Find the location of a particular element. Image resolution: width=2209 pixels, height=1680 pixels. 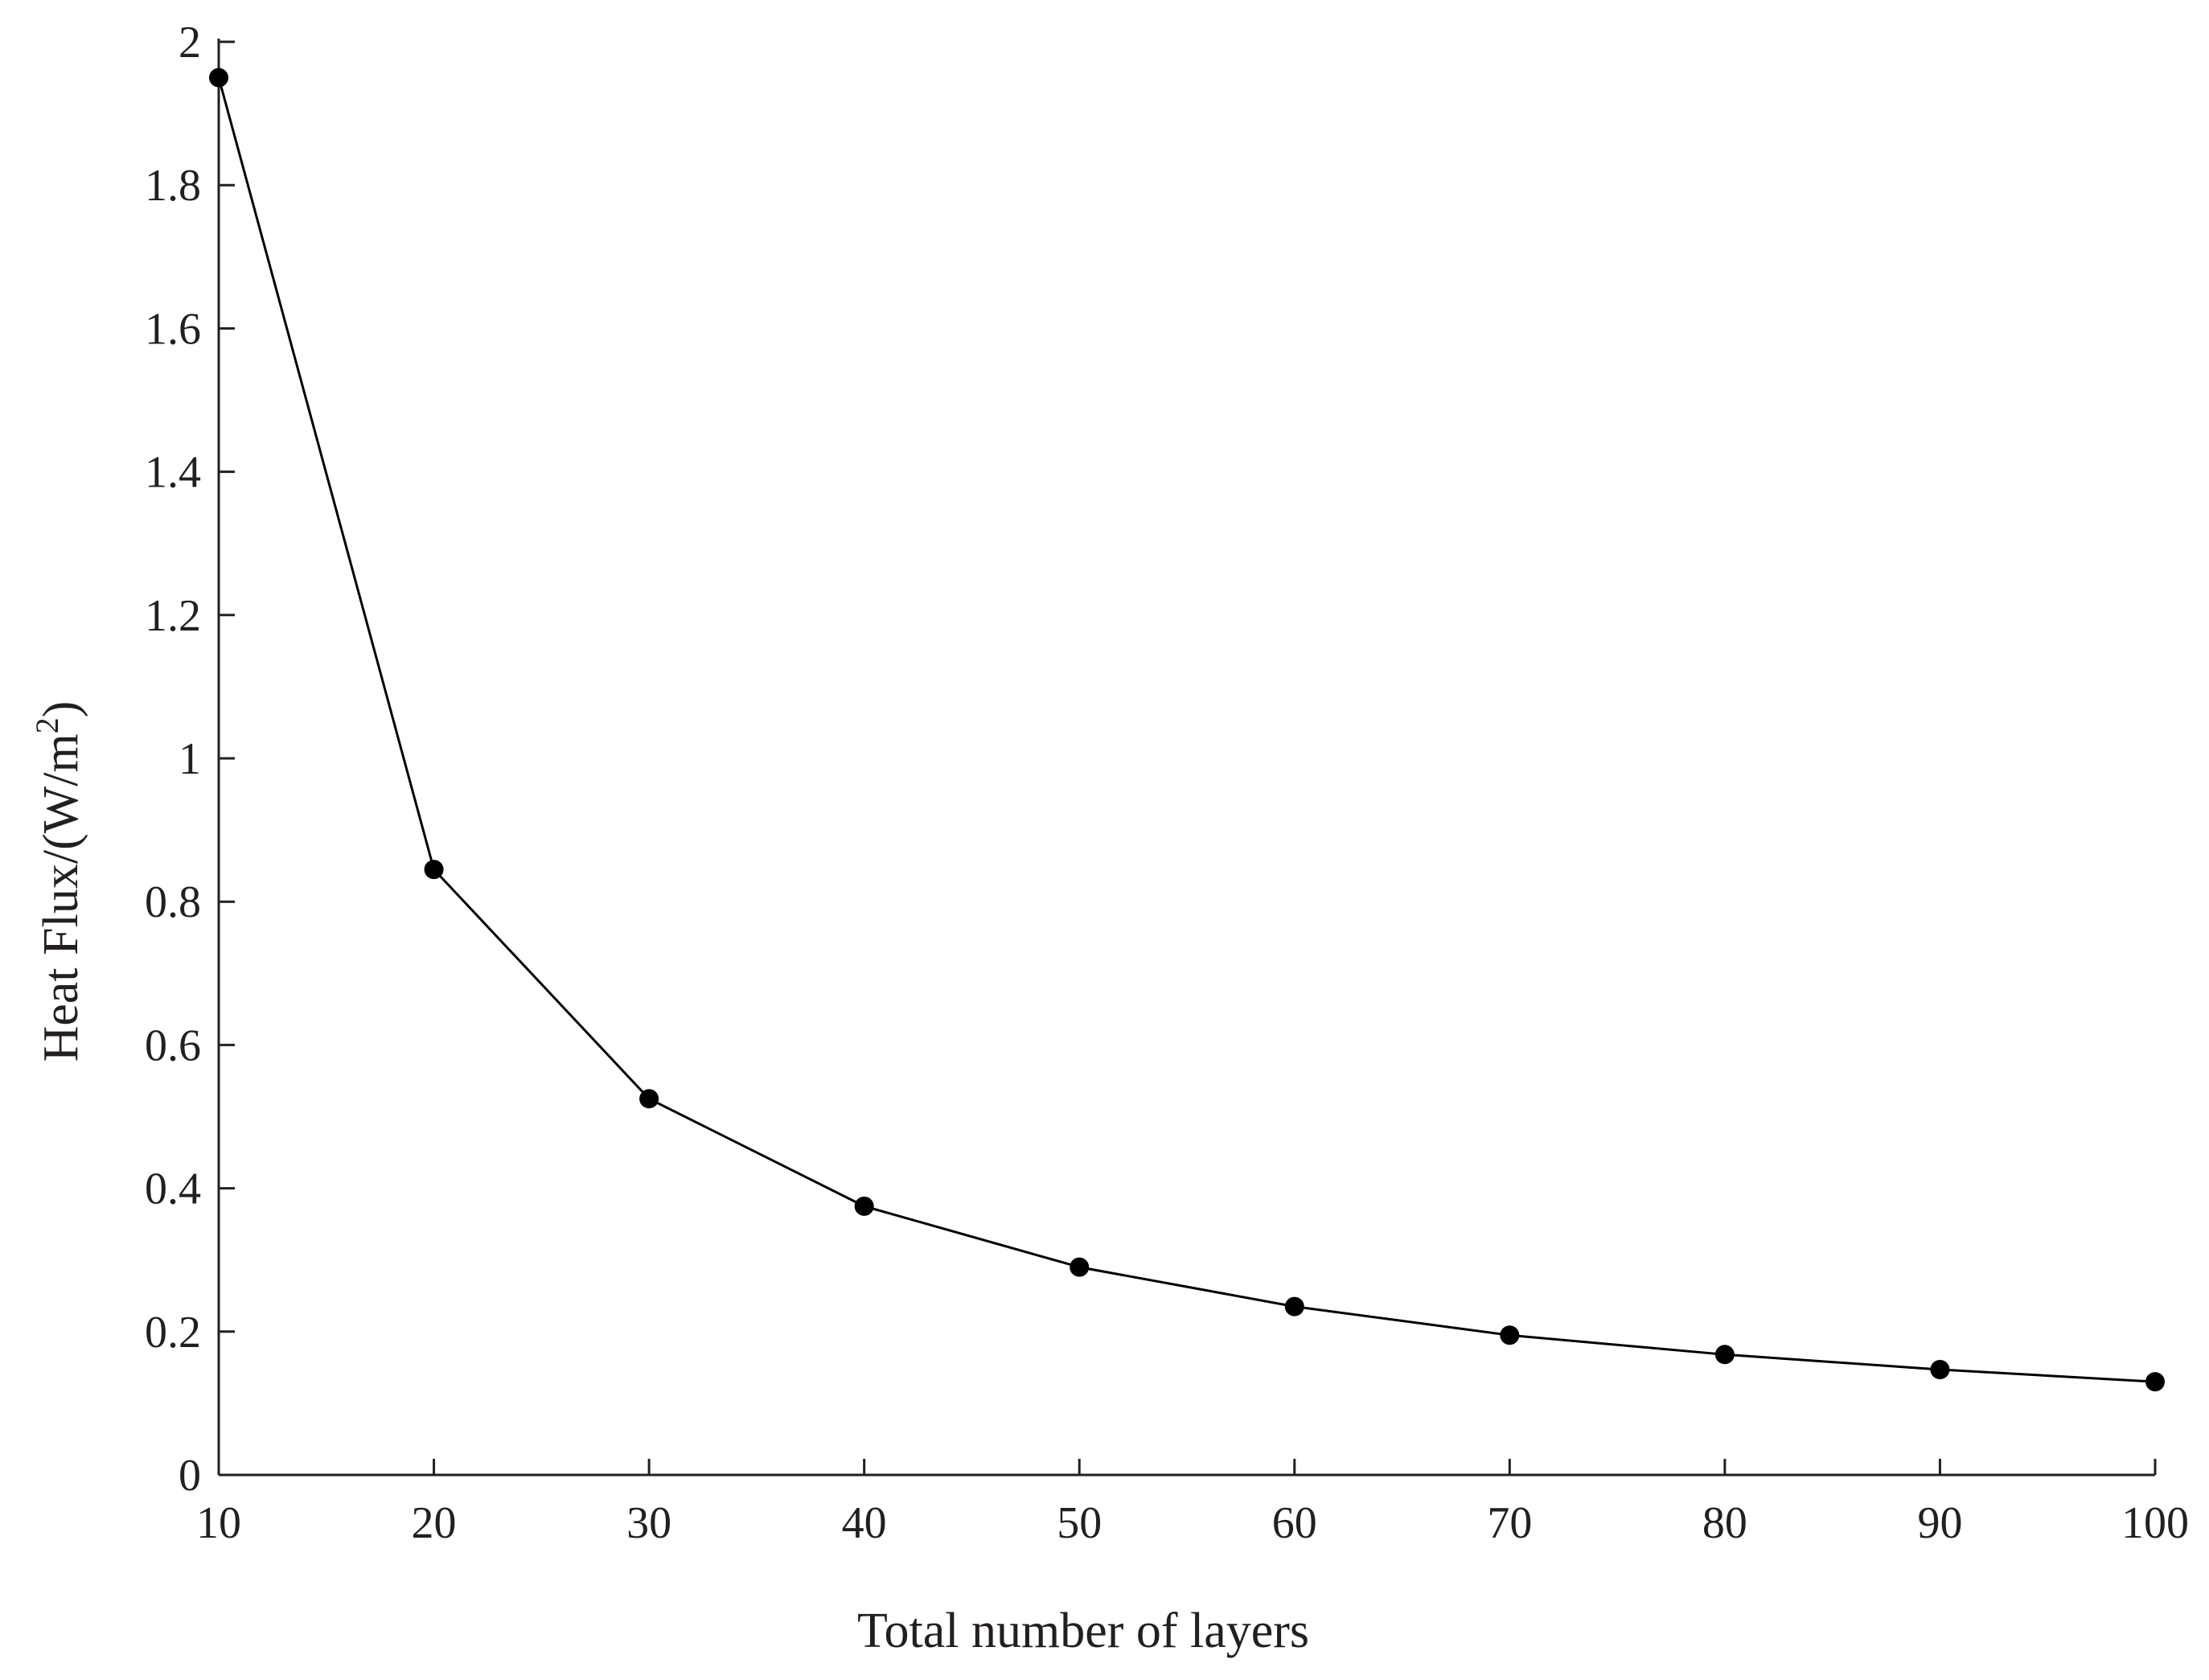

y-tick-label: 0.2 is located at coordinates (173, 1333).